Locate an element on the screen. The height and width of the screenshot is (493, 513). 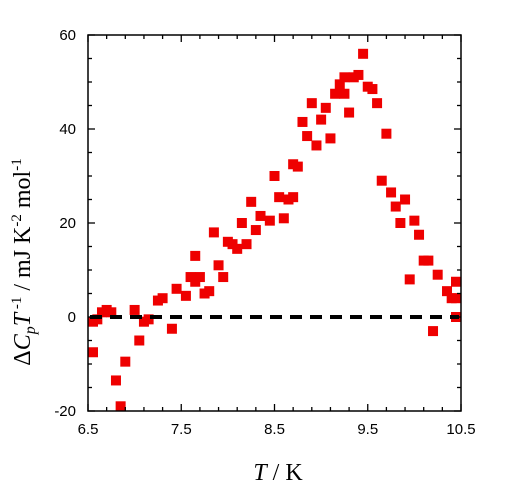
x-axis-label: T / K is located at coordinates (278, 473).